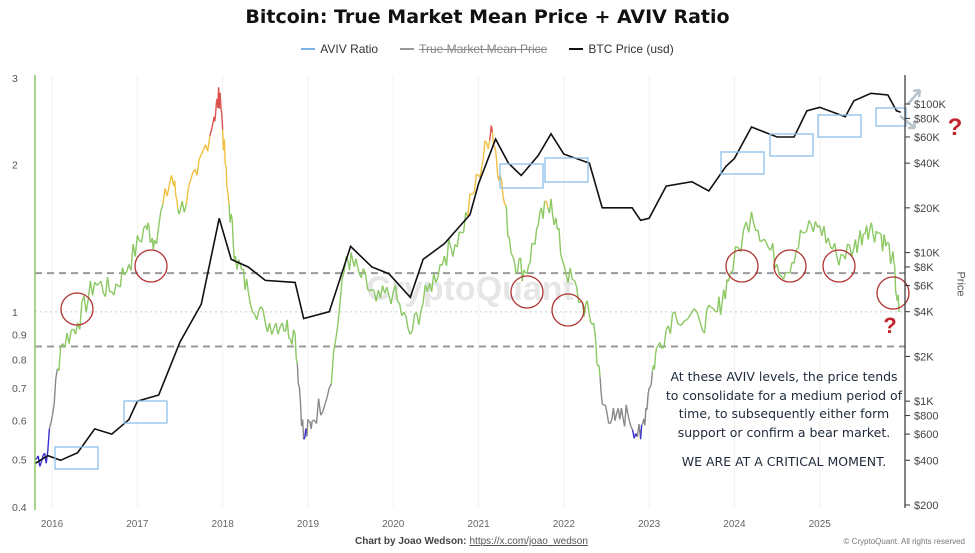  Describe the element at coordinates (960, 284) in the screenshot. I see `right-axis-label: Price` at that location.